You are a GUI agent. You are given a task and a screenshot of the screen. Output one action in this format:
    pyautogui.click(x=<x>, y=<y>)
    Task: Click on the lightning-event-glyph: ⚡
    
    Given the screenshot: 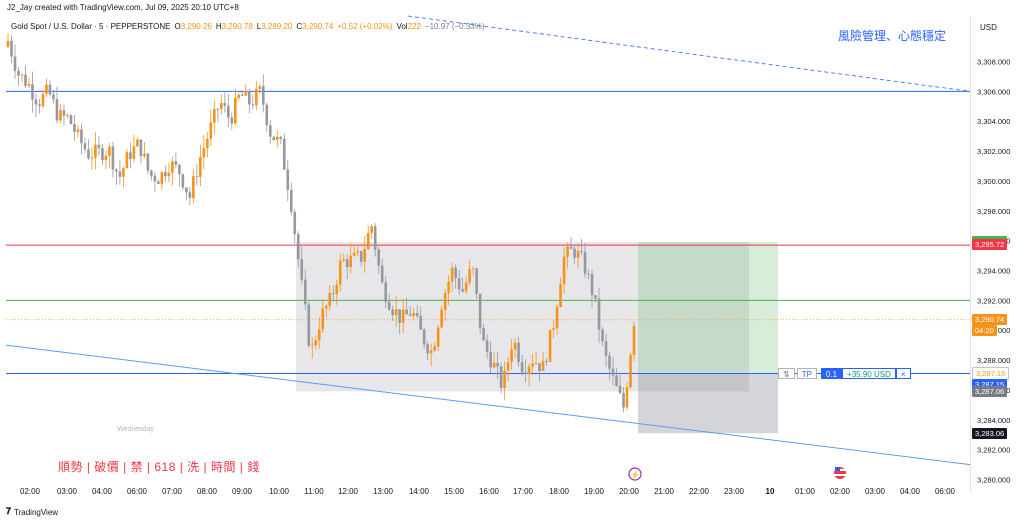 What is the action you would take?
    pyautogui.click(x=635, y=475)
    